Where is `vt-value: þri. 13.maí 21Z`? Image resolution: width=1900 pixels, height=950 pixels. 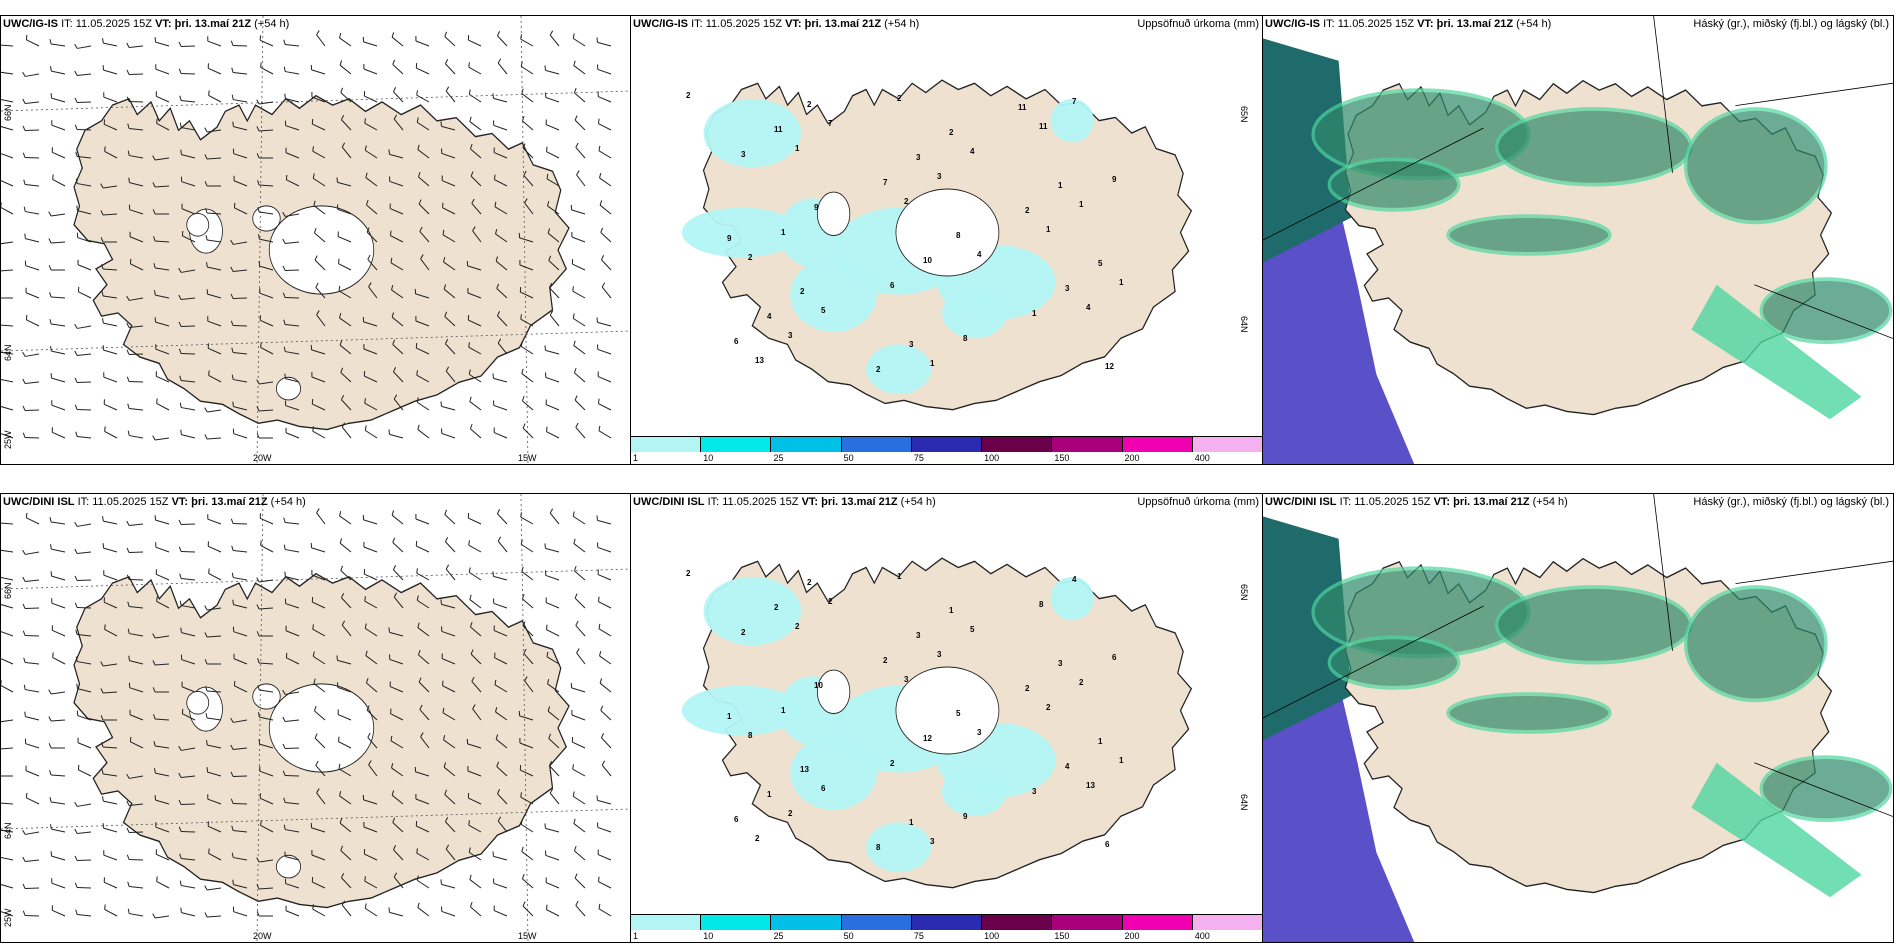
vt-value: þri. 13.maí 21Z is located at coordinates (1475, 24).